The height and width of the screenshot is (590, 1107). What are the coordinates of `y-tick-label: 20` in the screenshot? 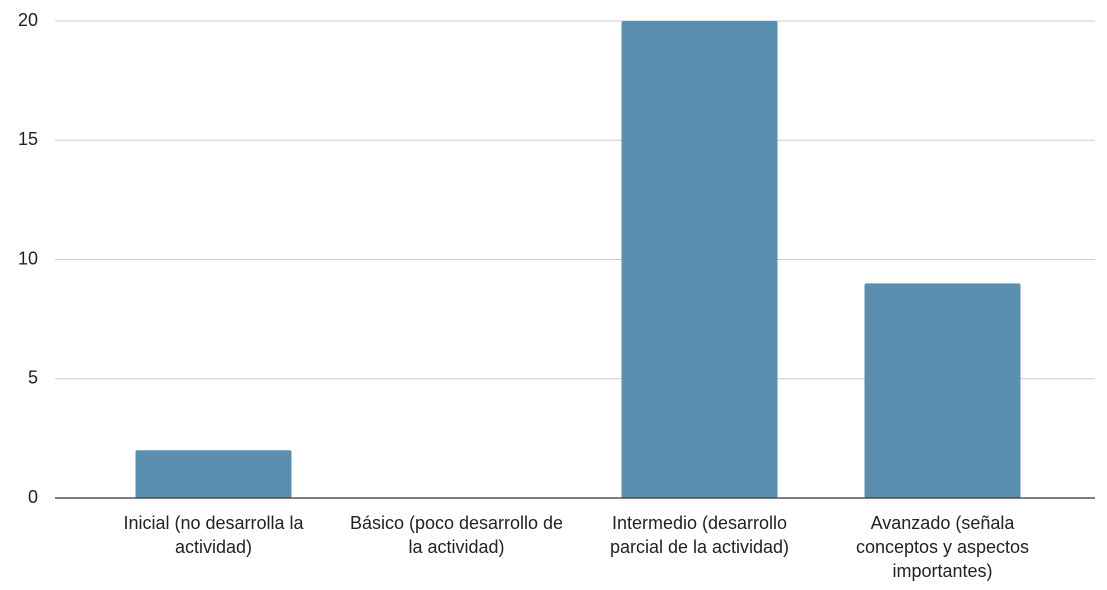 It's located at (28, 20).